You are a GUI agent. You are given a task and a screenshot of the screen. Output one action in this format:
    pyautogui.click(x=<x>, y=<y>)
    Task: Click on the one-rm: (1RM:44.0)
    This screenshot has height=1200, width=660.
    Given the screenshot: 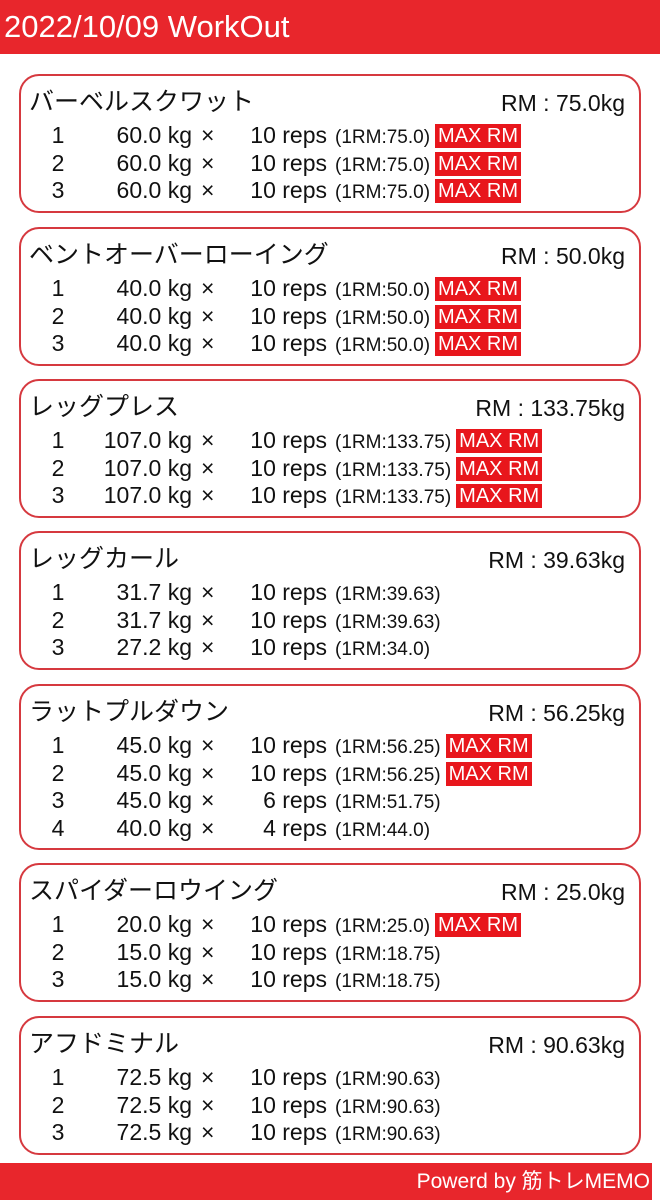 What is the action you would take?
    pyautogui.click(x=382, y=830)
    